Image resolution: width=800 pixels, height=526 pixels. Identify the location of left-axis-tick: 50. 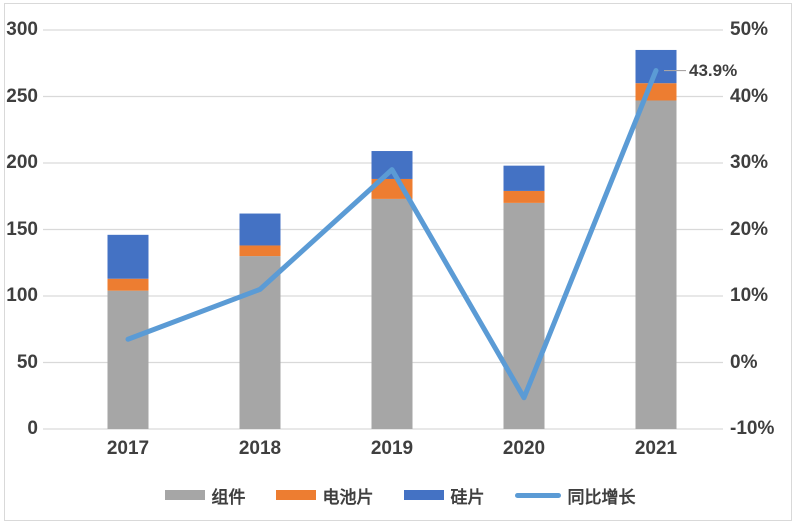
(27, 362).